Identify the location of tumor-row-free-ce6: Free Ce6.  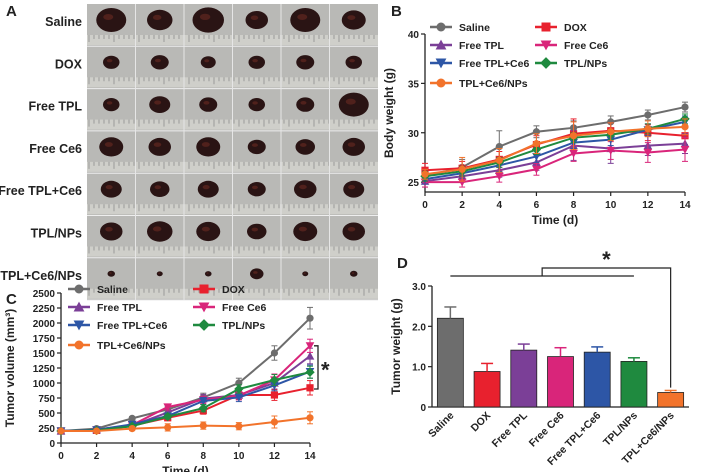
(203, 152).